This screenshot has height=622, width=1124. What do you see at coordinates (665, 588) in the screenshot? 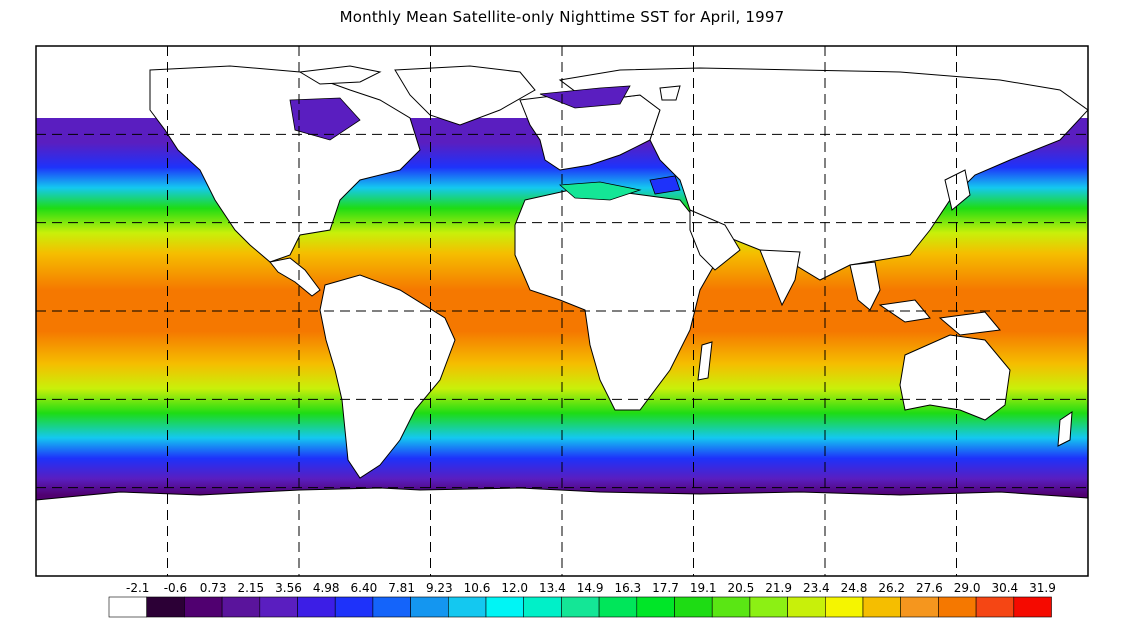
I see `colorbar-label: 17.7` at bounding box center [665, 588].